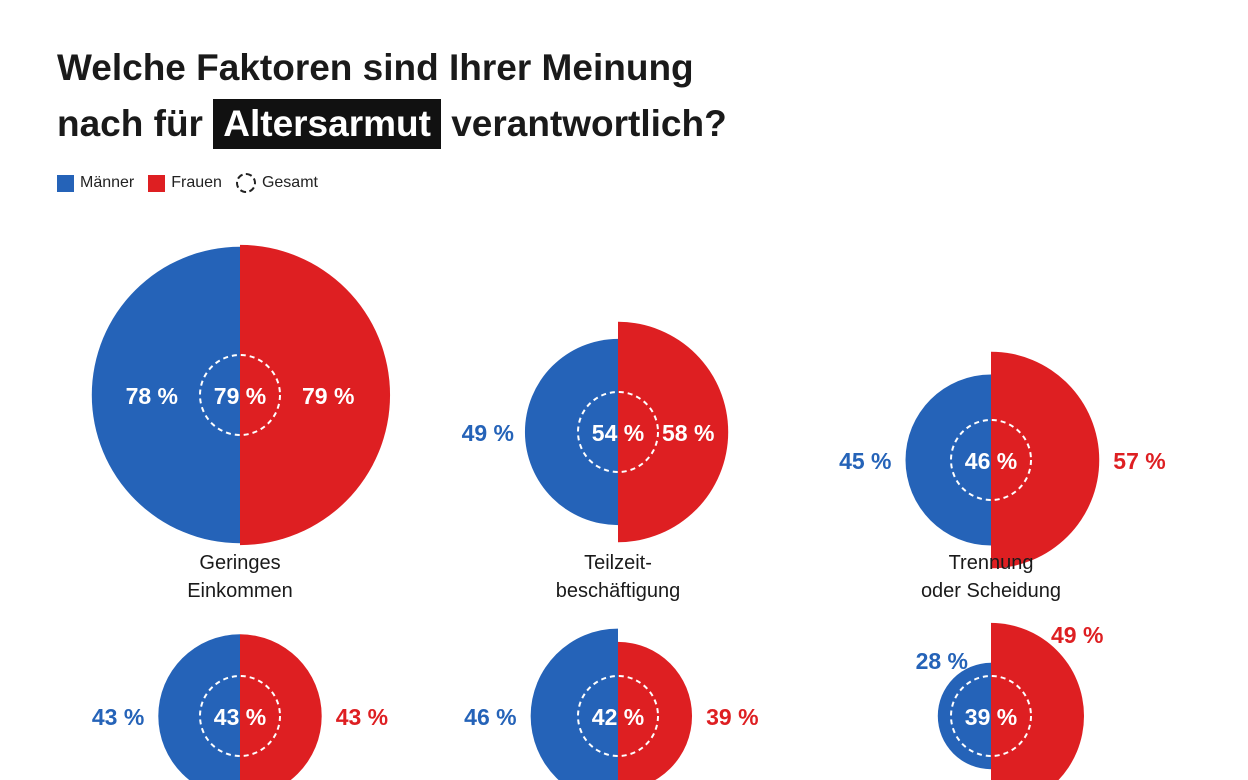  What do you see at coordinates (240, 577) in the screenshot?
I see `category-label: Geringes Einkommen` at bounding box center [240, 577].